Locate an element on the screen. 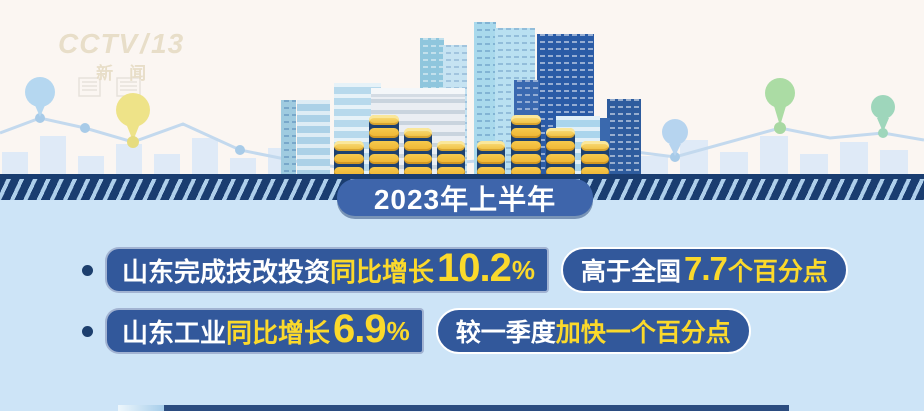 Image resolution: width=924 pixels, height=411 pixels. logo-brand: CCTV is located at coordinates (98, 43).